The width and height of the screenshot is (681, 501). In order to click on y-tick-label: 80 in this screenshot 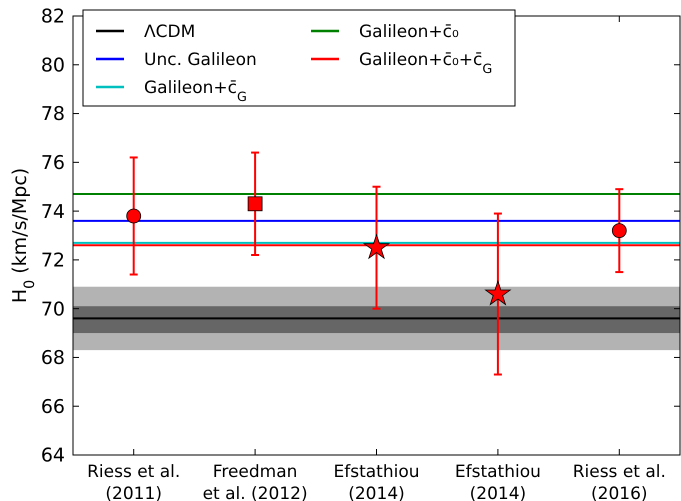, I will do `click(52, 65)`.